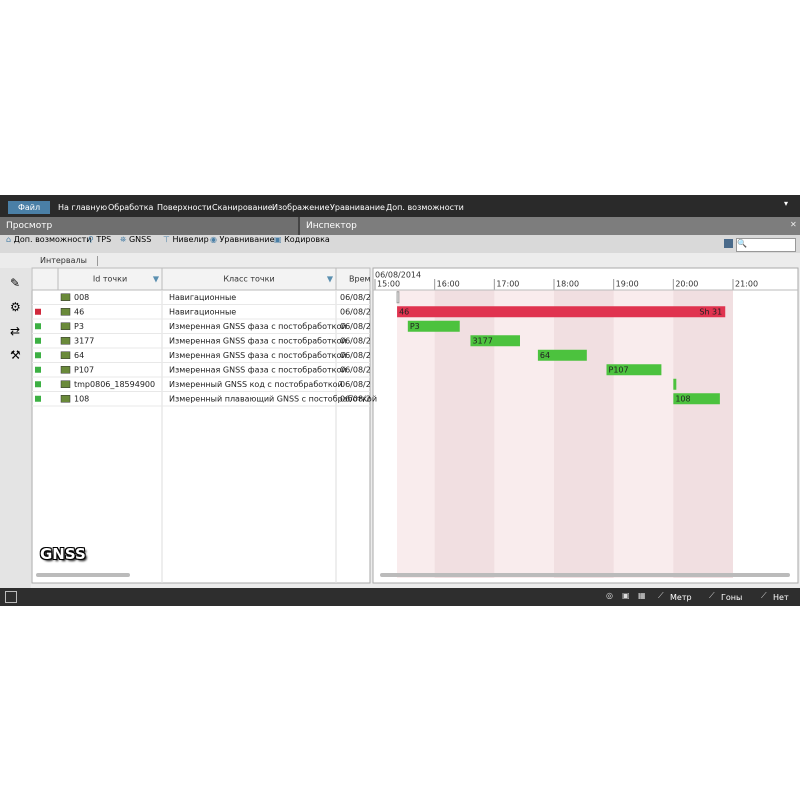 Image resolution: width=800 pixels, height=800 pixels. What do you see at coordinates (549, 226) in the screenshot?
I see `inspector-header: Инспектор ✕` at bounding box center [549, 226].